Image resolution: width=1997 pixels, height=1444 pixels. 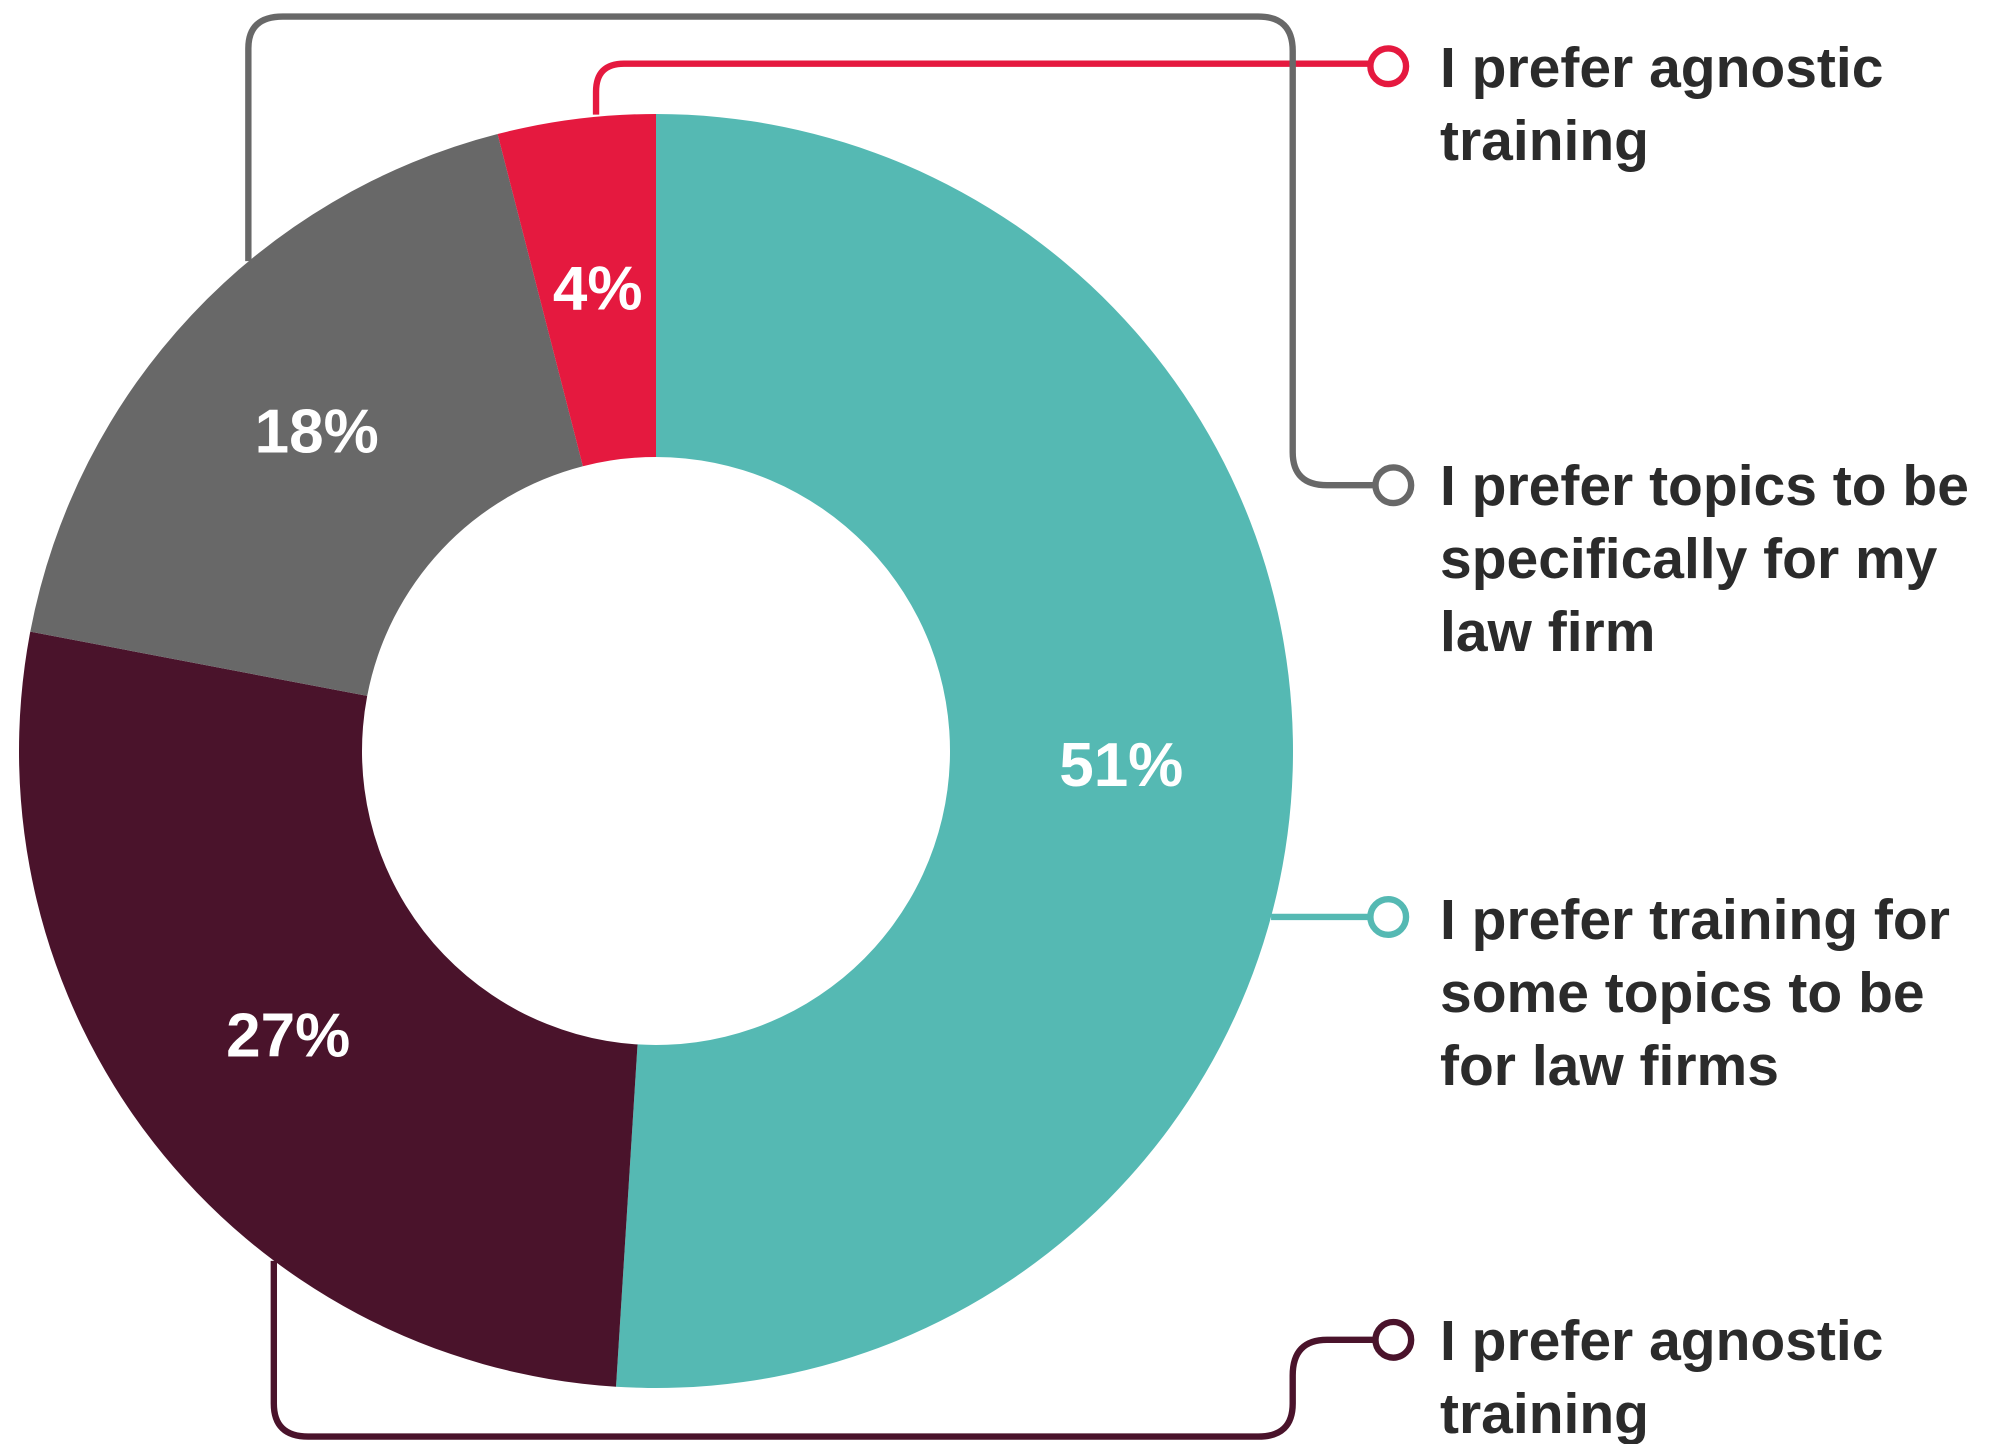 What do you see at coordinates (317, 432) in the screenshot?
I see `value-label: 18%` at bounding box center [317, 432].